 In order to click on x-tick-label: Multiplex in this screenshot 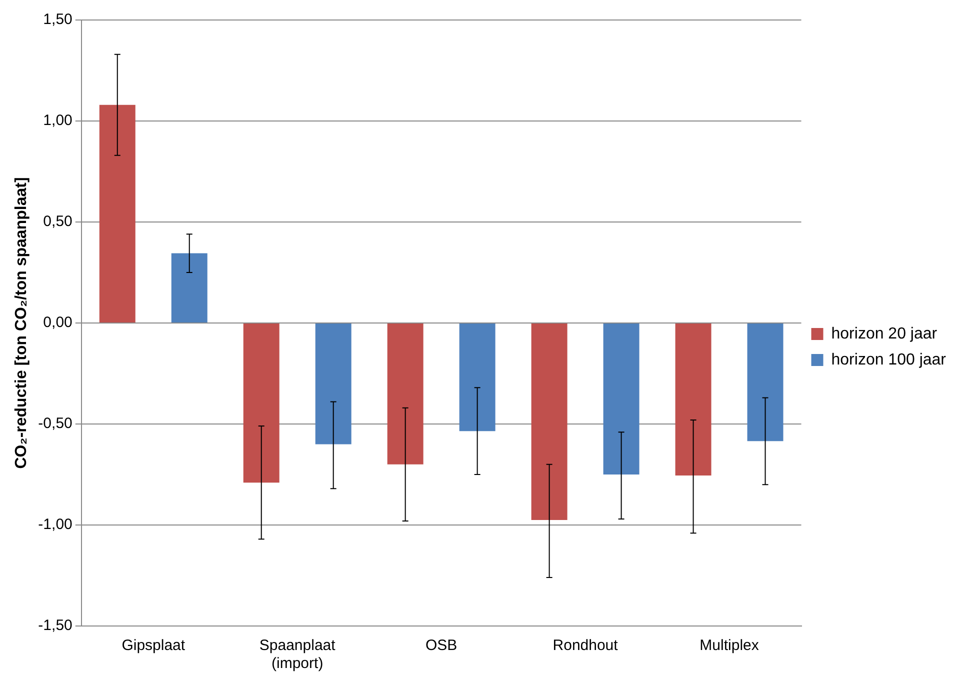, I will do `click(730, 645)`.